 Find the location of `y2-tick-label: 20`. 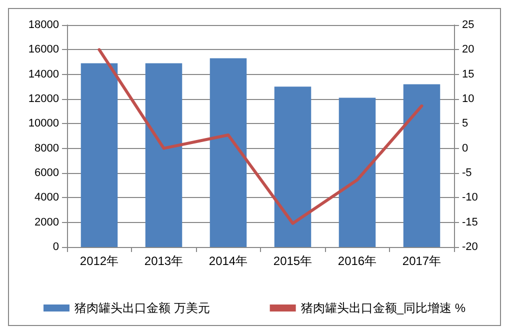

y2-tick-label: 20 is located at coordinates (468, 50).